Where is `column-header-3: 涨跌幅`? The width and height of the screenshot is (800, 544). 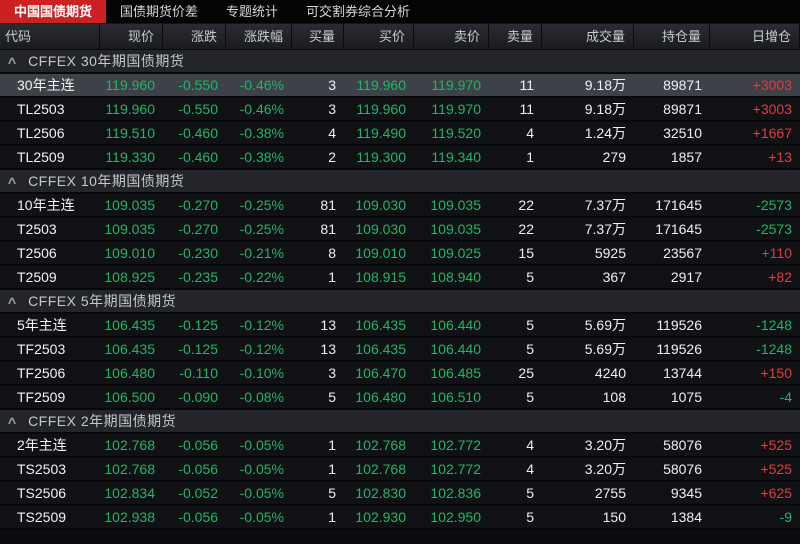
column-header-3: 涨跌幅 is located at coordinates (259, 37).